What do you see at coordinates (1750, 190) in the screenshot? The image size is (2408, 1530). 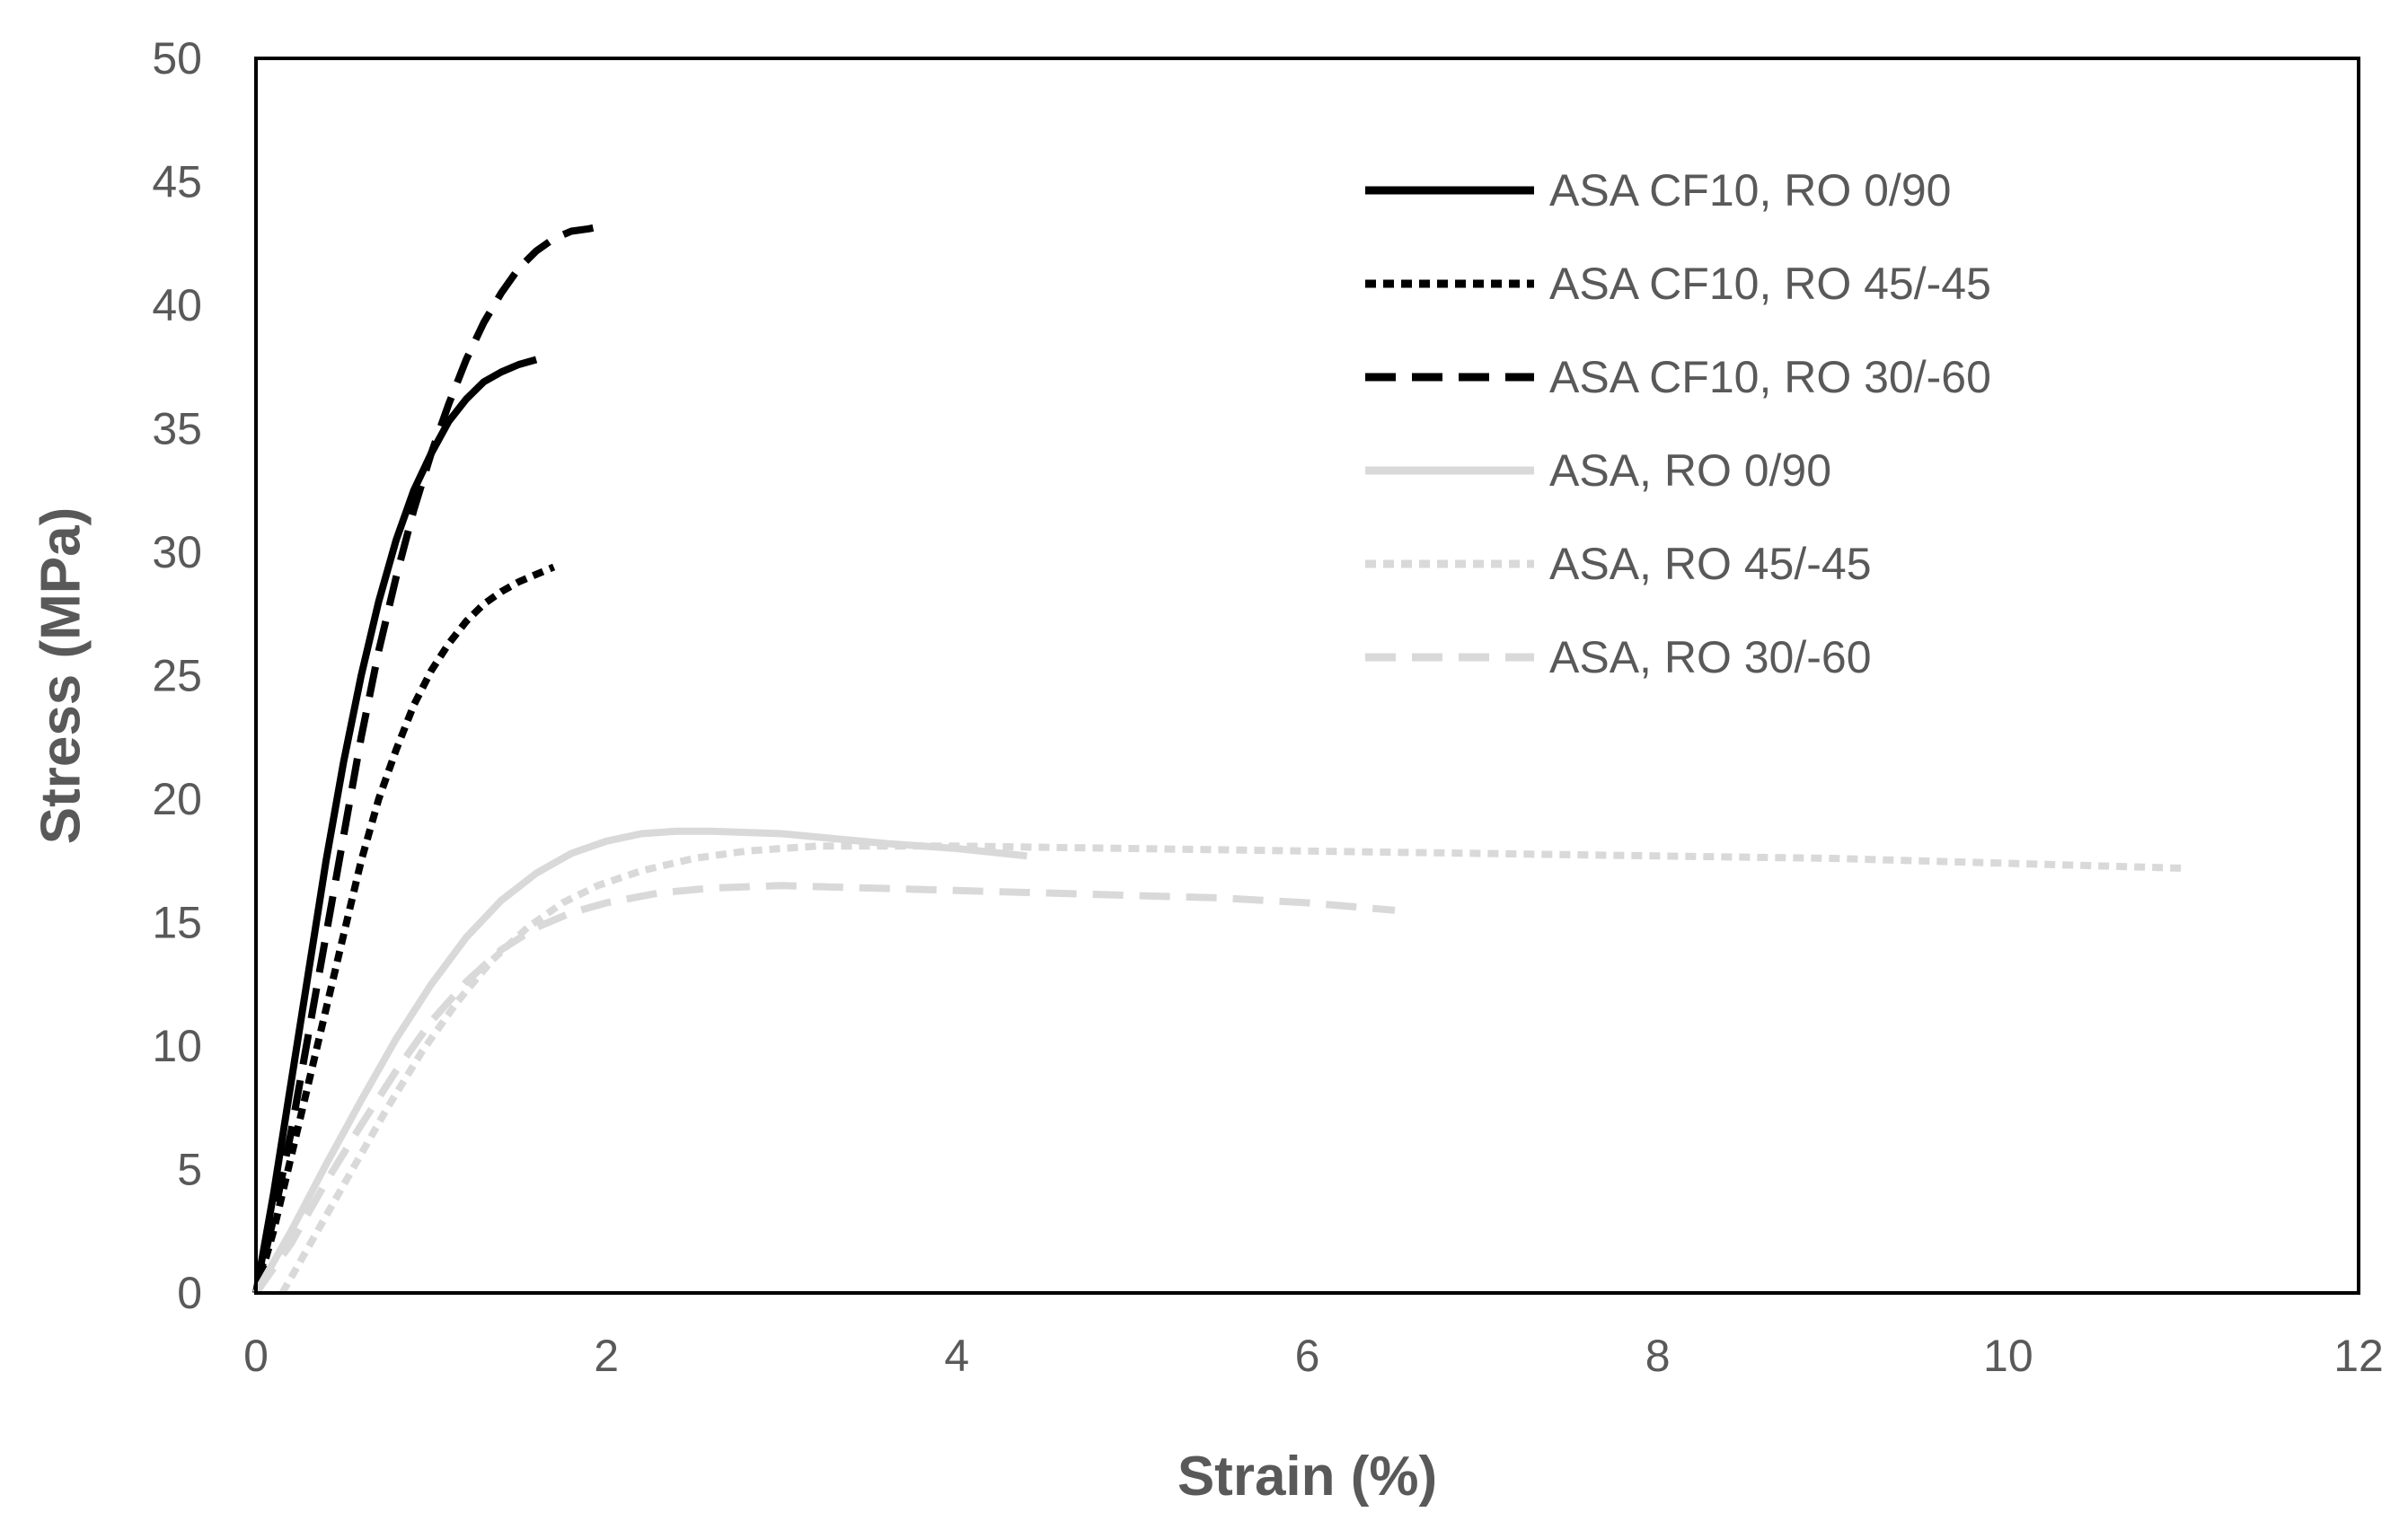 I see `legend-label-1: ASA CF10, RO 0/90` at bounding box center [1750, 190].